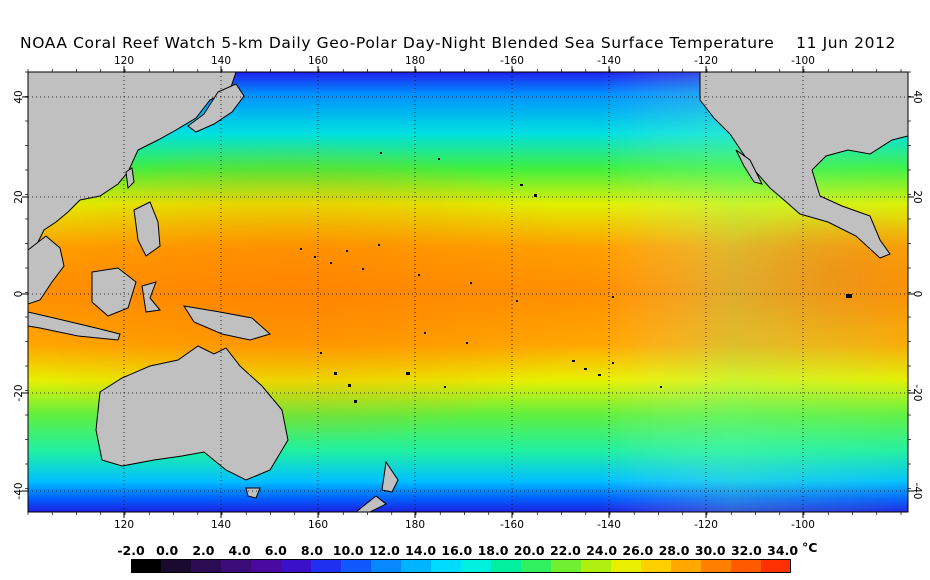  What do you see at coordinates (803, 525) in the screenshot?
I see `bottom-lon-label: -100` at bounding box center [803, 525].